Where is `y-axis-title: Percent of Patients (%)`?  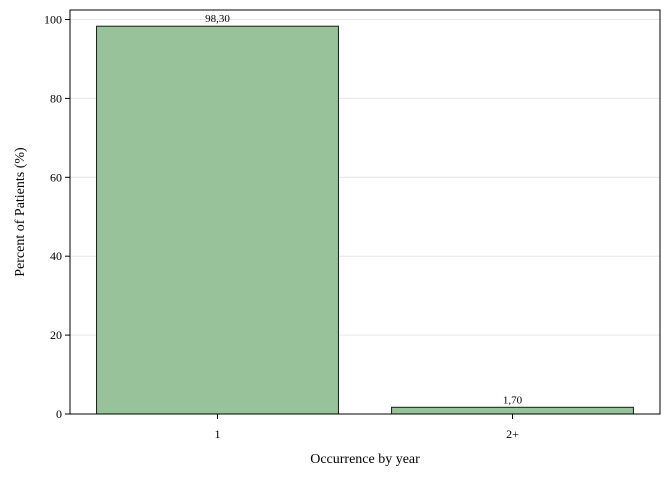
y-axis-title: Percent of Patients (%) is located at coordinates (20, 212).